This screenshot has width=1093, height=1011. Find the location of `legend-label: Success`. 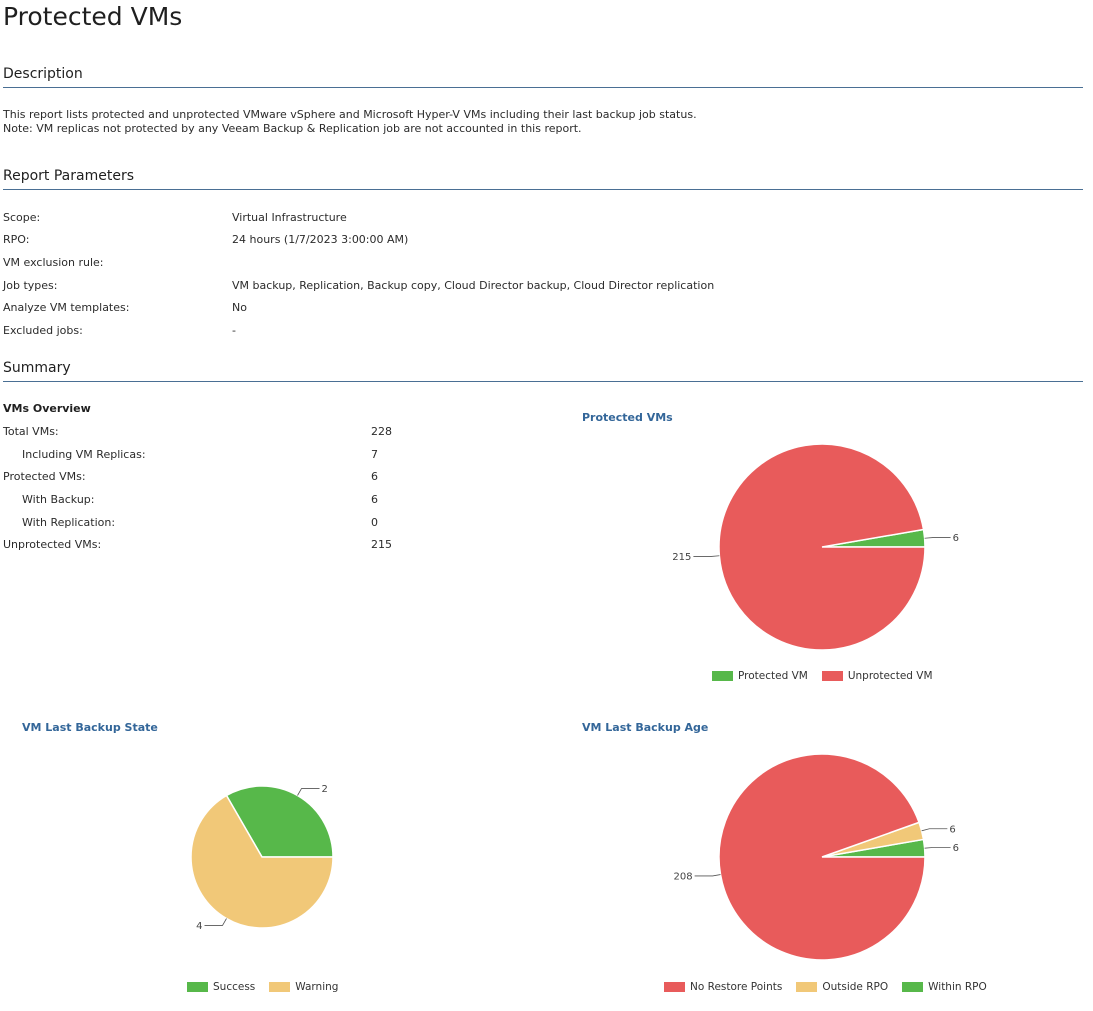

legend-label: Success is located at coordinates (234, 987).